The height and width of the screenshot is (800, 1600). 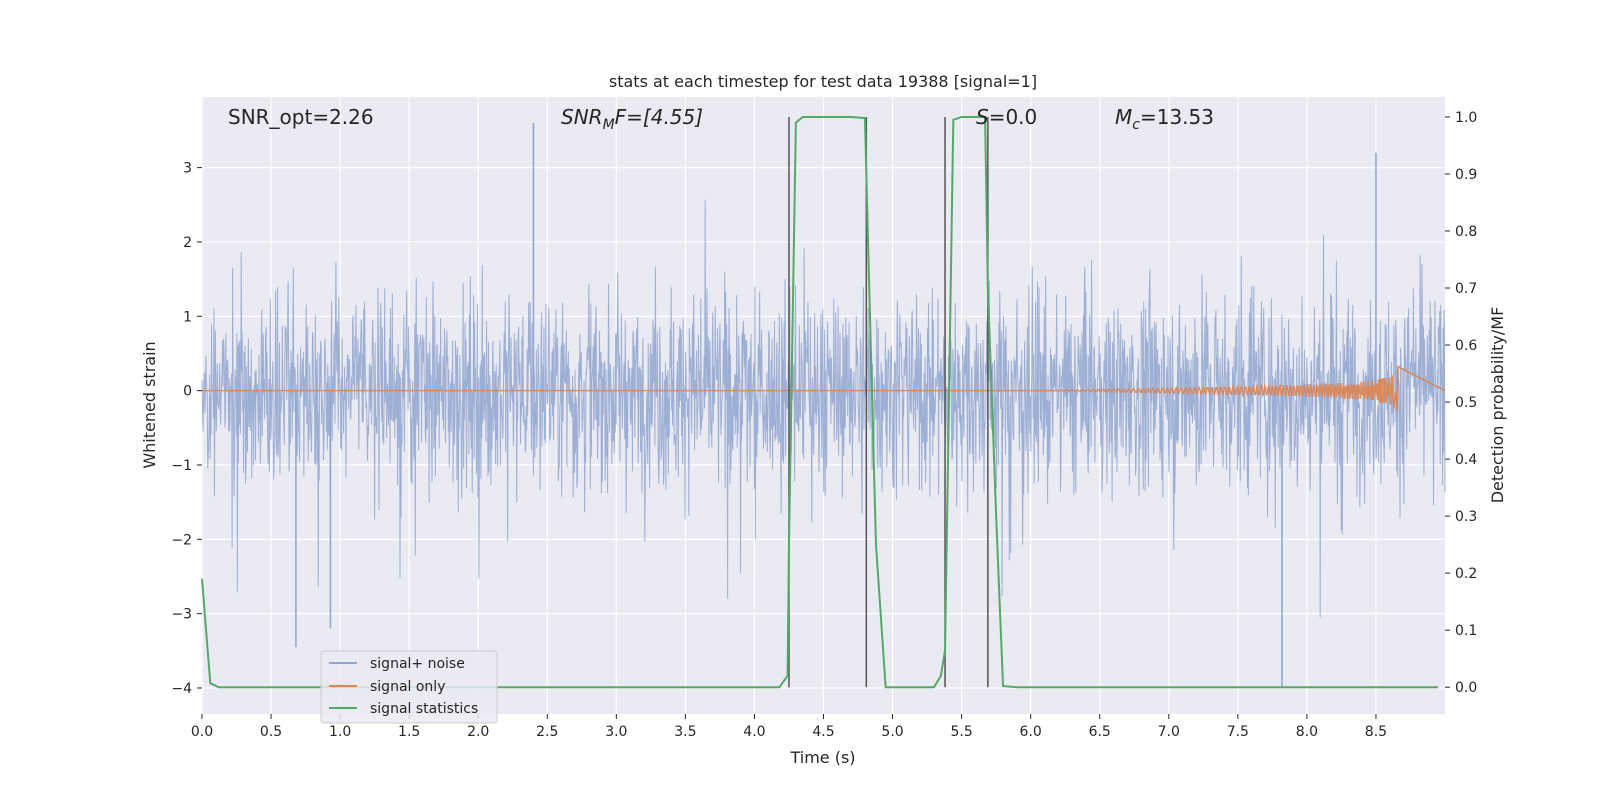 What do you see at coordinates (1100, 732) in the screenshot?
I see `x-tick-label: 6.5` at bounding box center [1100, 732].